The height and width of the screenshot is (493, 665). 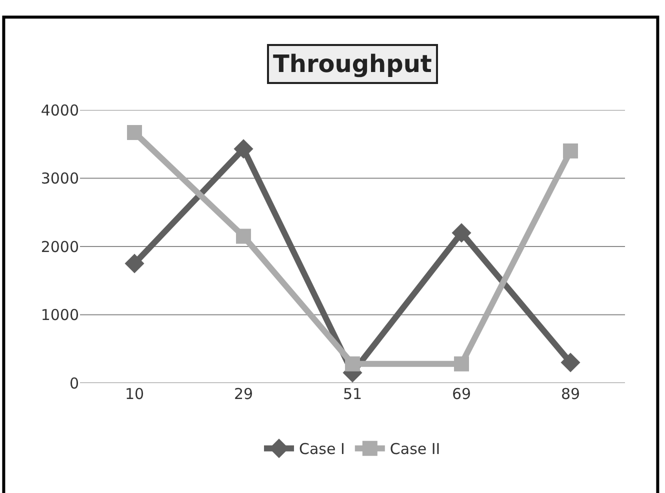 I want to click on y-tick-label: 3000, so click(x=59, y=179).